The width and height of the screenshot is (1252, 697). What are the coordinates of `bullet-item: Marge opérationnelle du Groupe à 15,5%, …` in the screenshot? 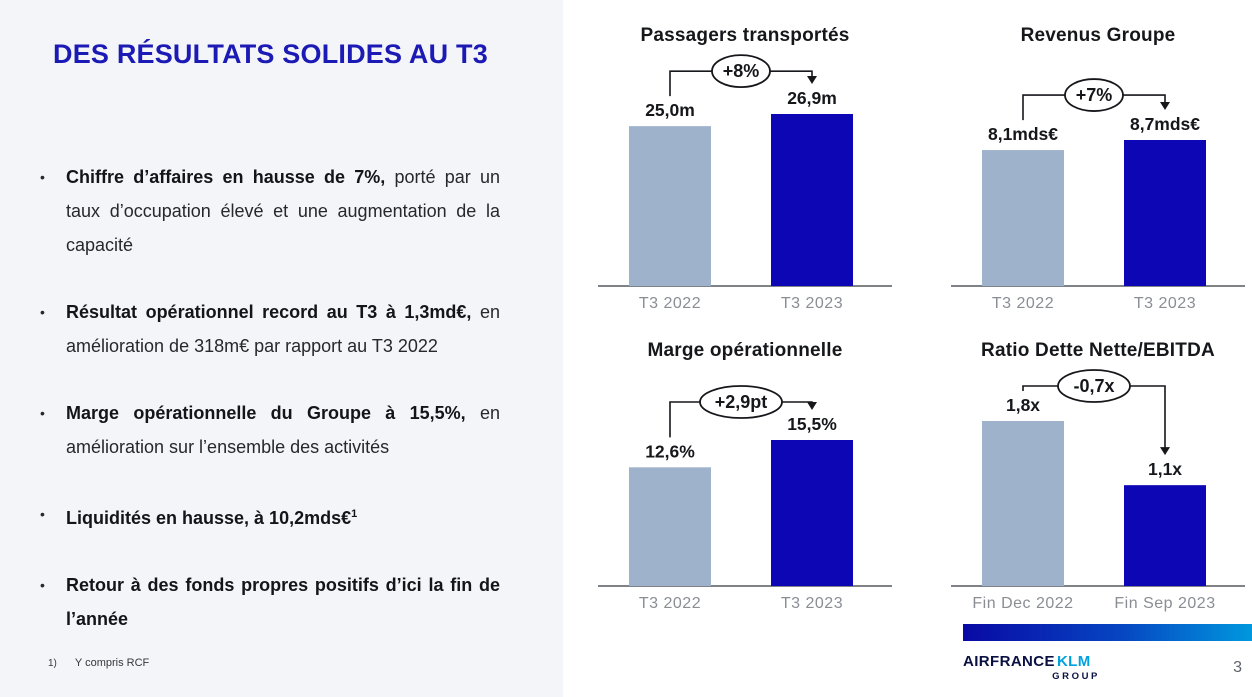 It's located at (269, 430).